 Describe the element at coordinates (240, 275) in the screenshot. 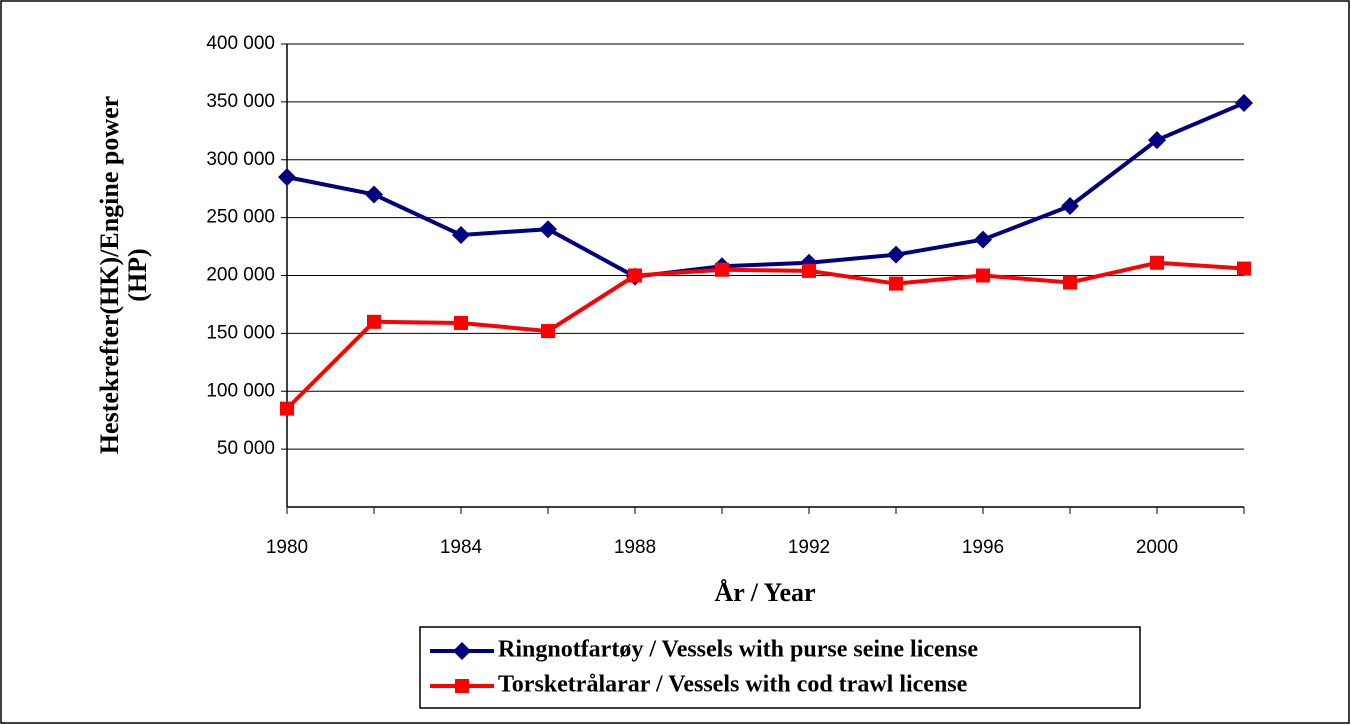

I see `y-tick-label: 200 000` at that location.